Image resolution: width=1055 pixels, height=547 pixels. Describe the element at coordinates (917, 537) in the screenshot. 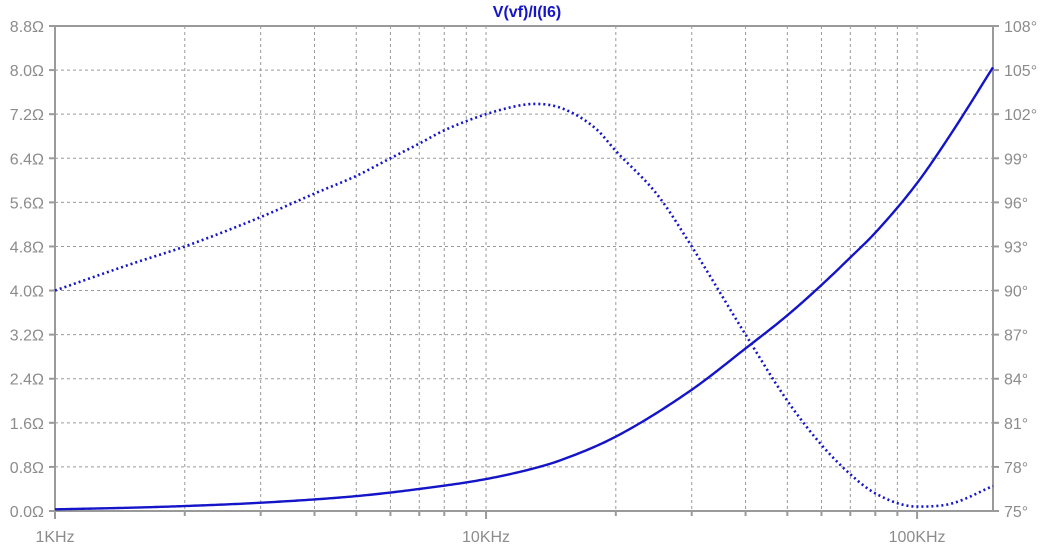

I see `x-tick-label: 100KHz` at that location.